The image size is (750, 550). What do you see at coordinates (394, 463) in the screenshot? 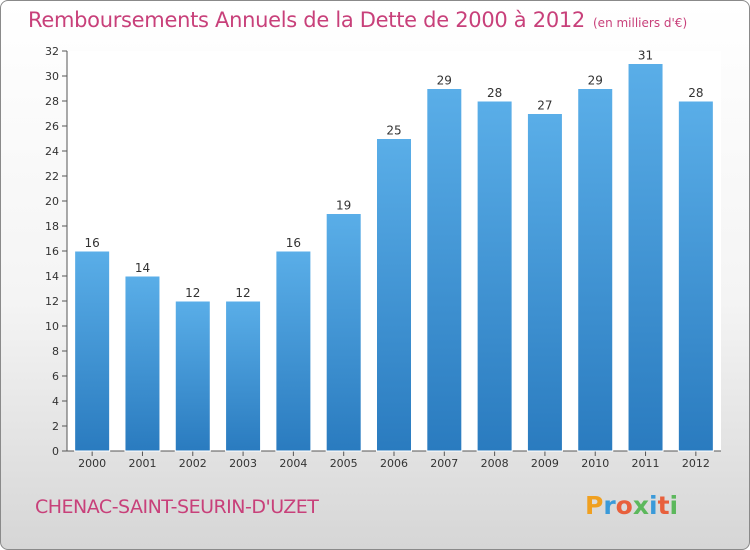
I see `x-tick-label: 2006` at bounding box center [394, 463].